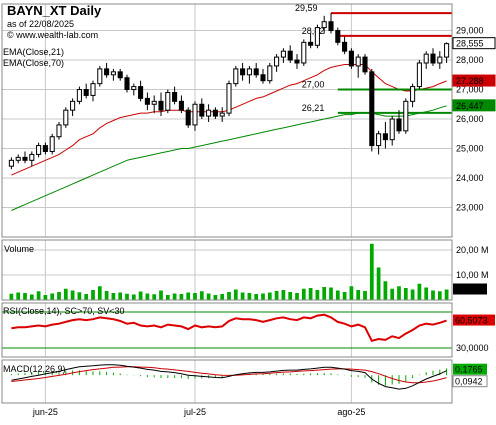 The image size is (496, 425). What do you see at coordinates (472, 250) in the screenshot?
I see `volume-tick-label: 20,00 M` at bounding box center [472, 250].